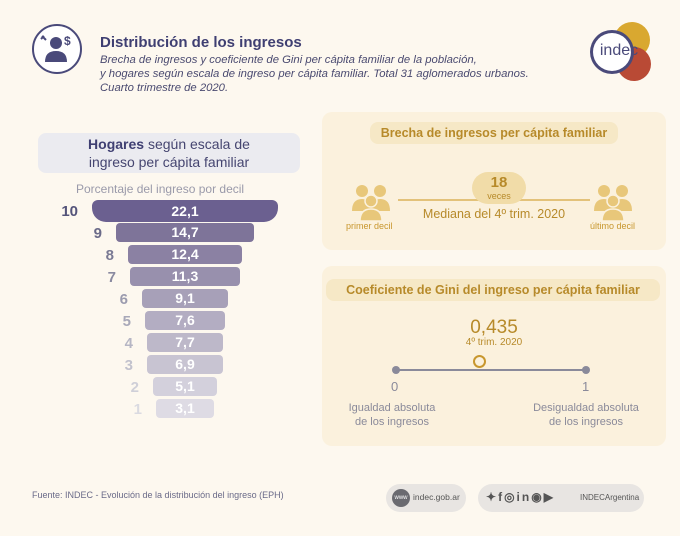  I want to click on gini-scale-line, so click(491, 370).